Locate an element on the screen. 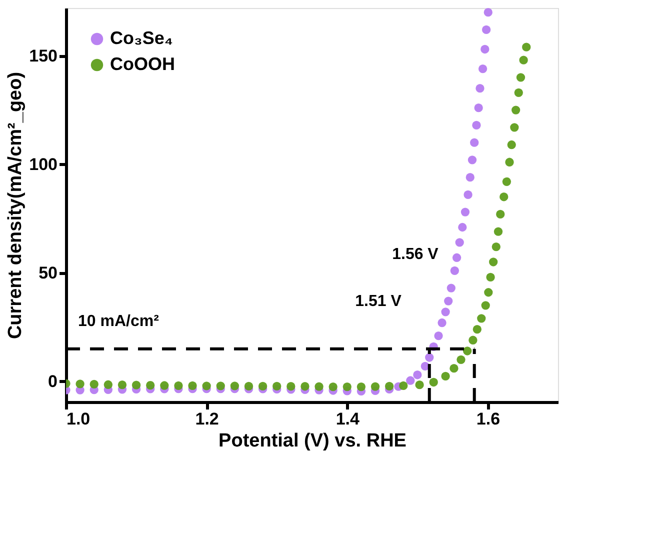  legend-label: Co₃Se₄ is located at coordinates (141, 38).